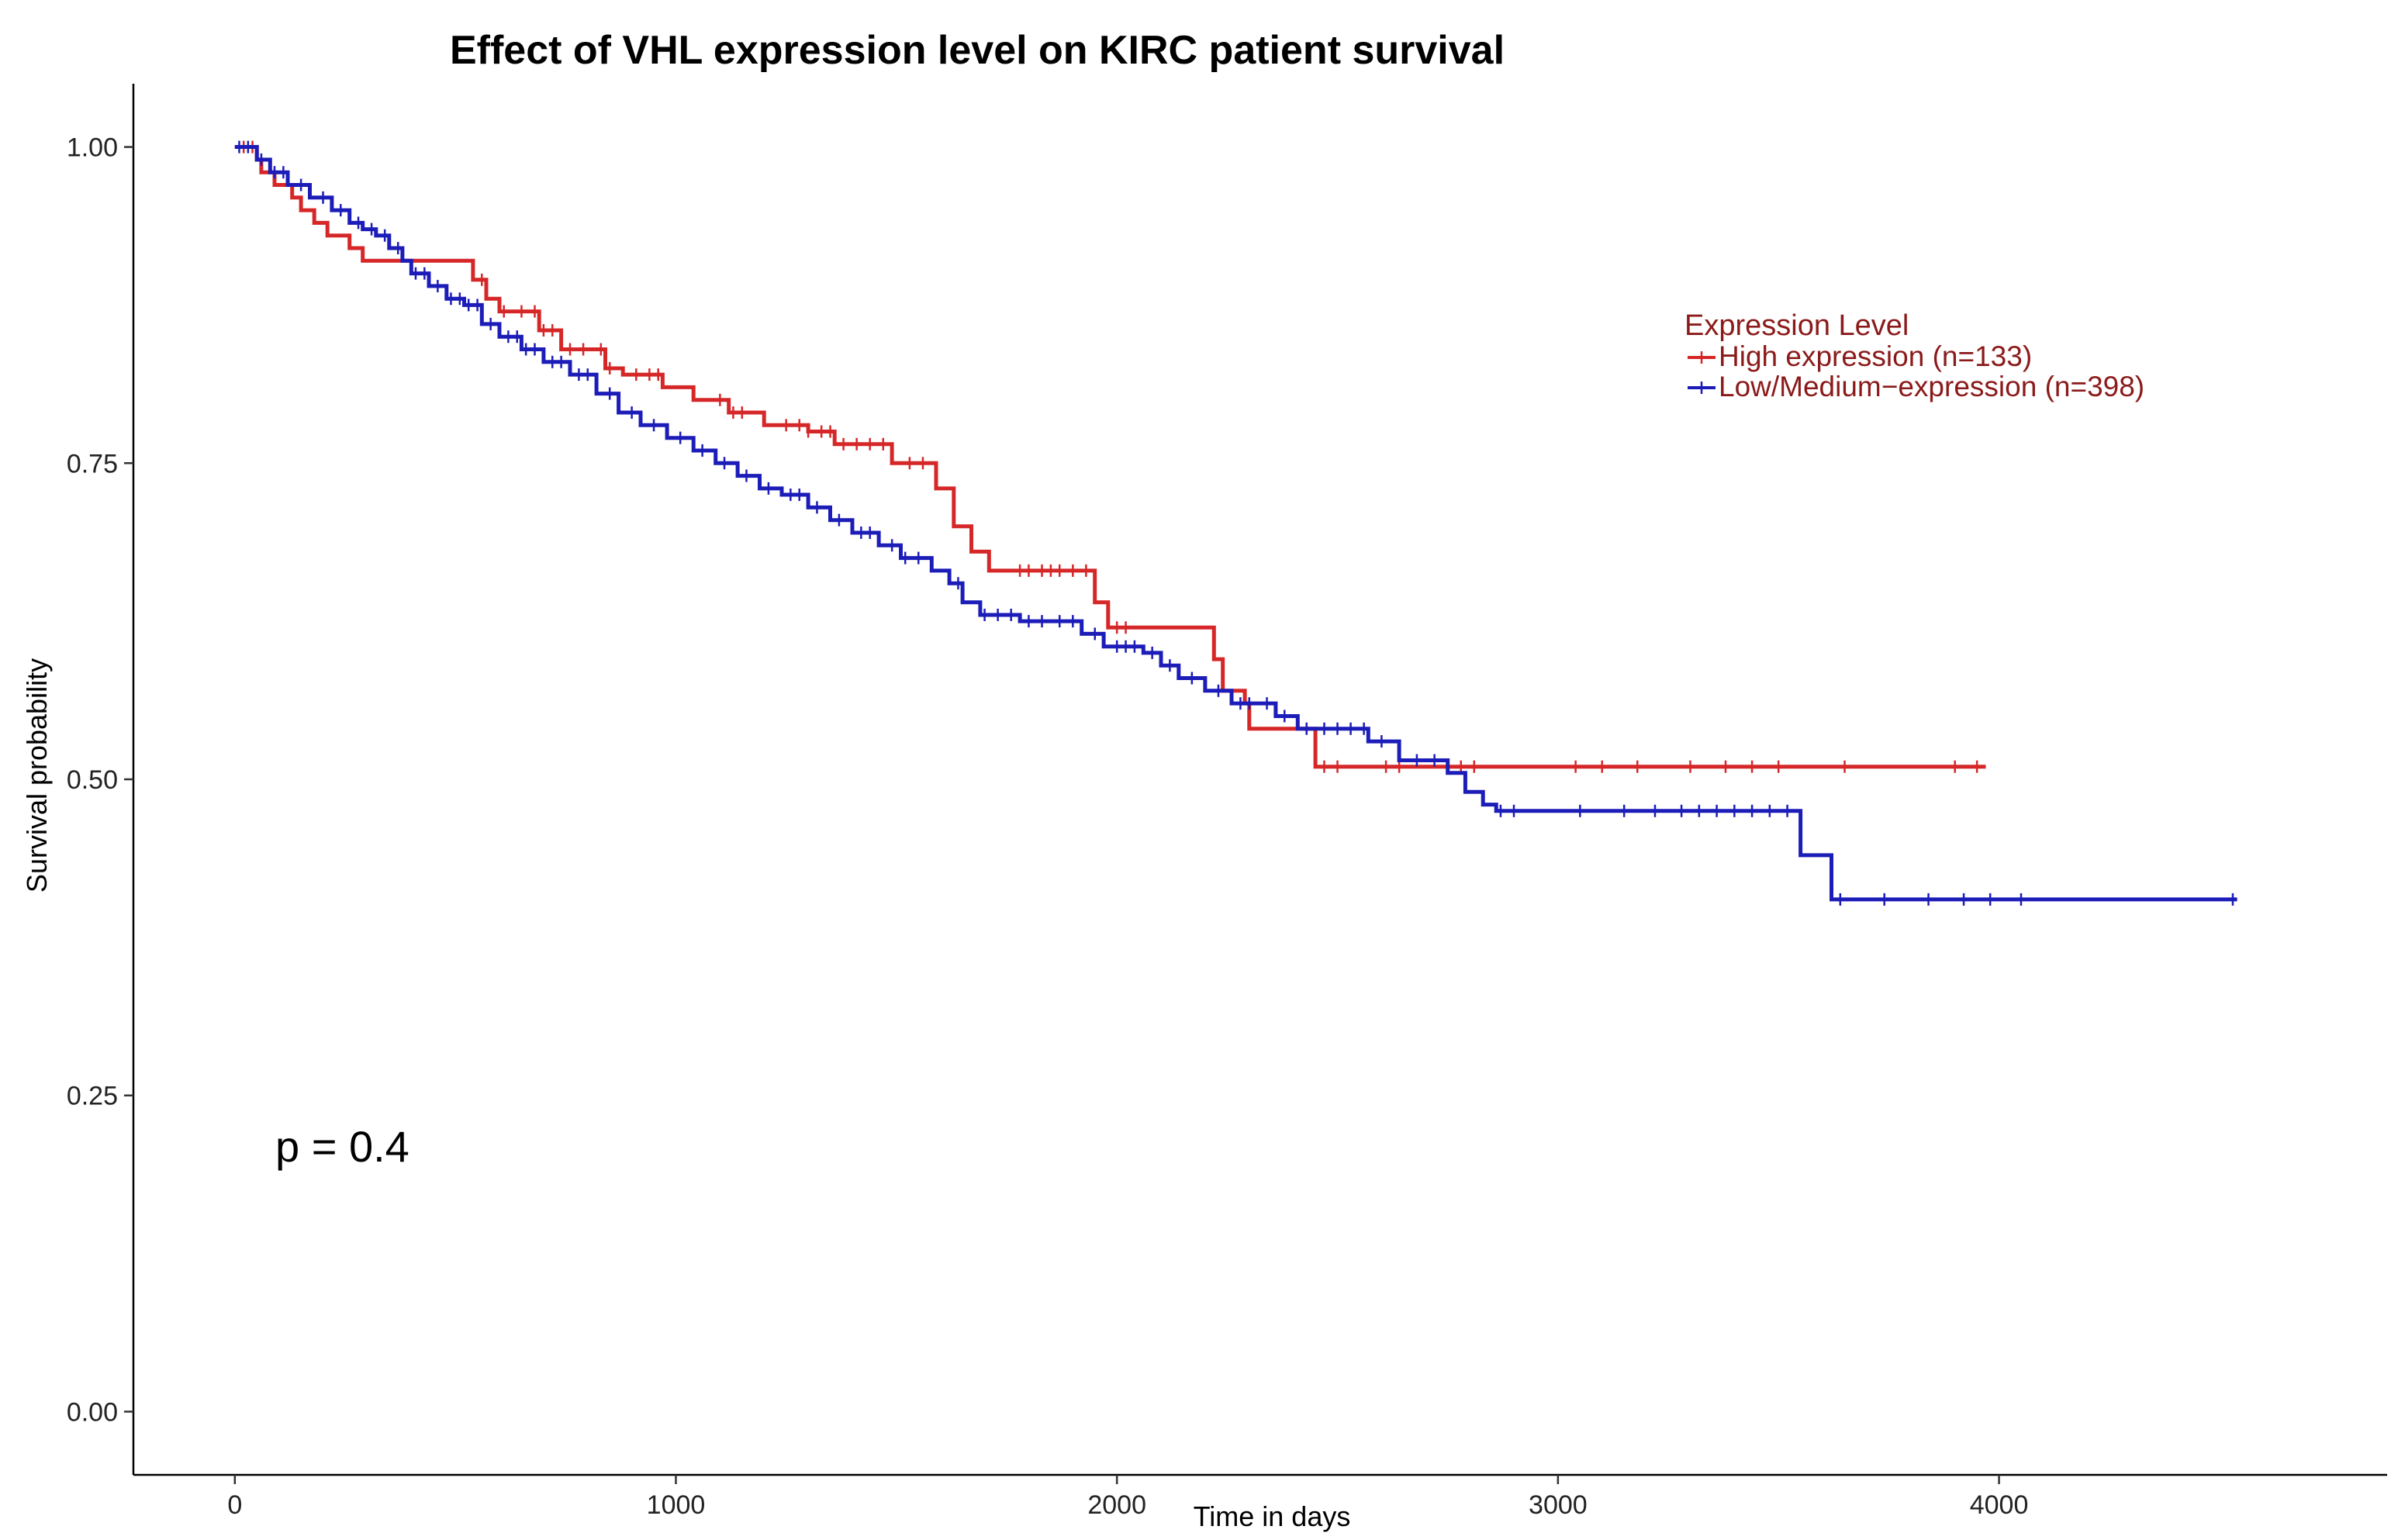 Image resolution: width=2398 pixels, height=1540 pixels. I want to click on y-tick-label: 0.00, so click(92, 1412).